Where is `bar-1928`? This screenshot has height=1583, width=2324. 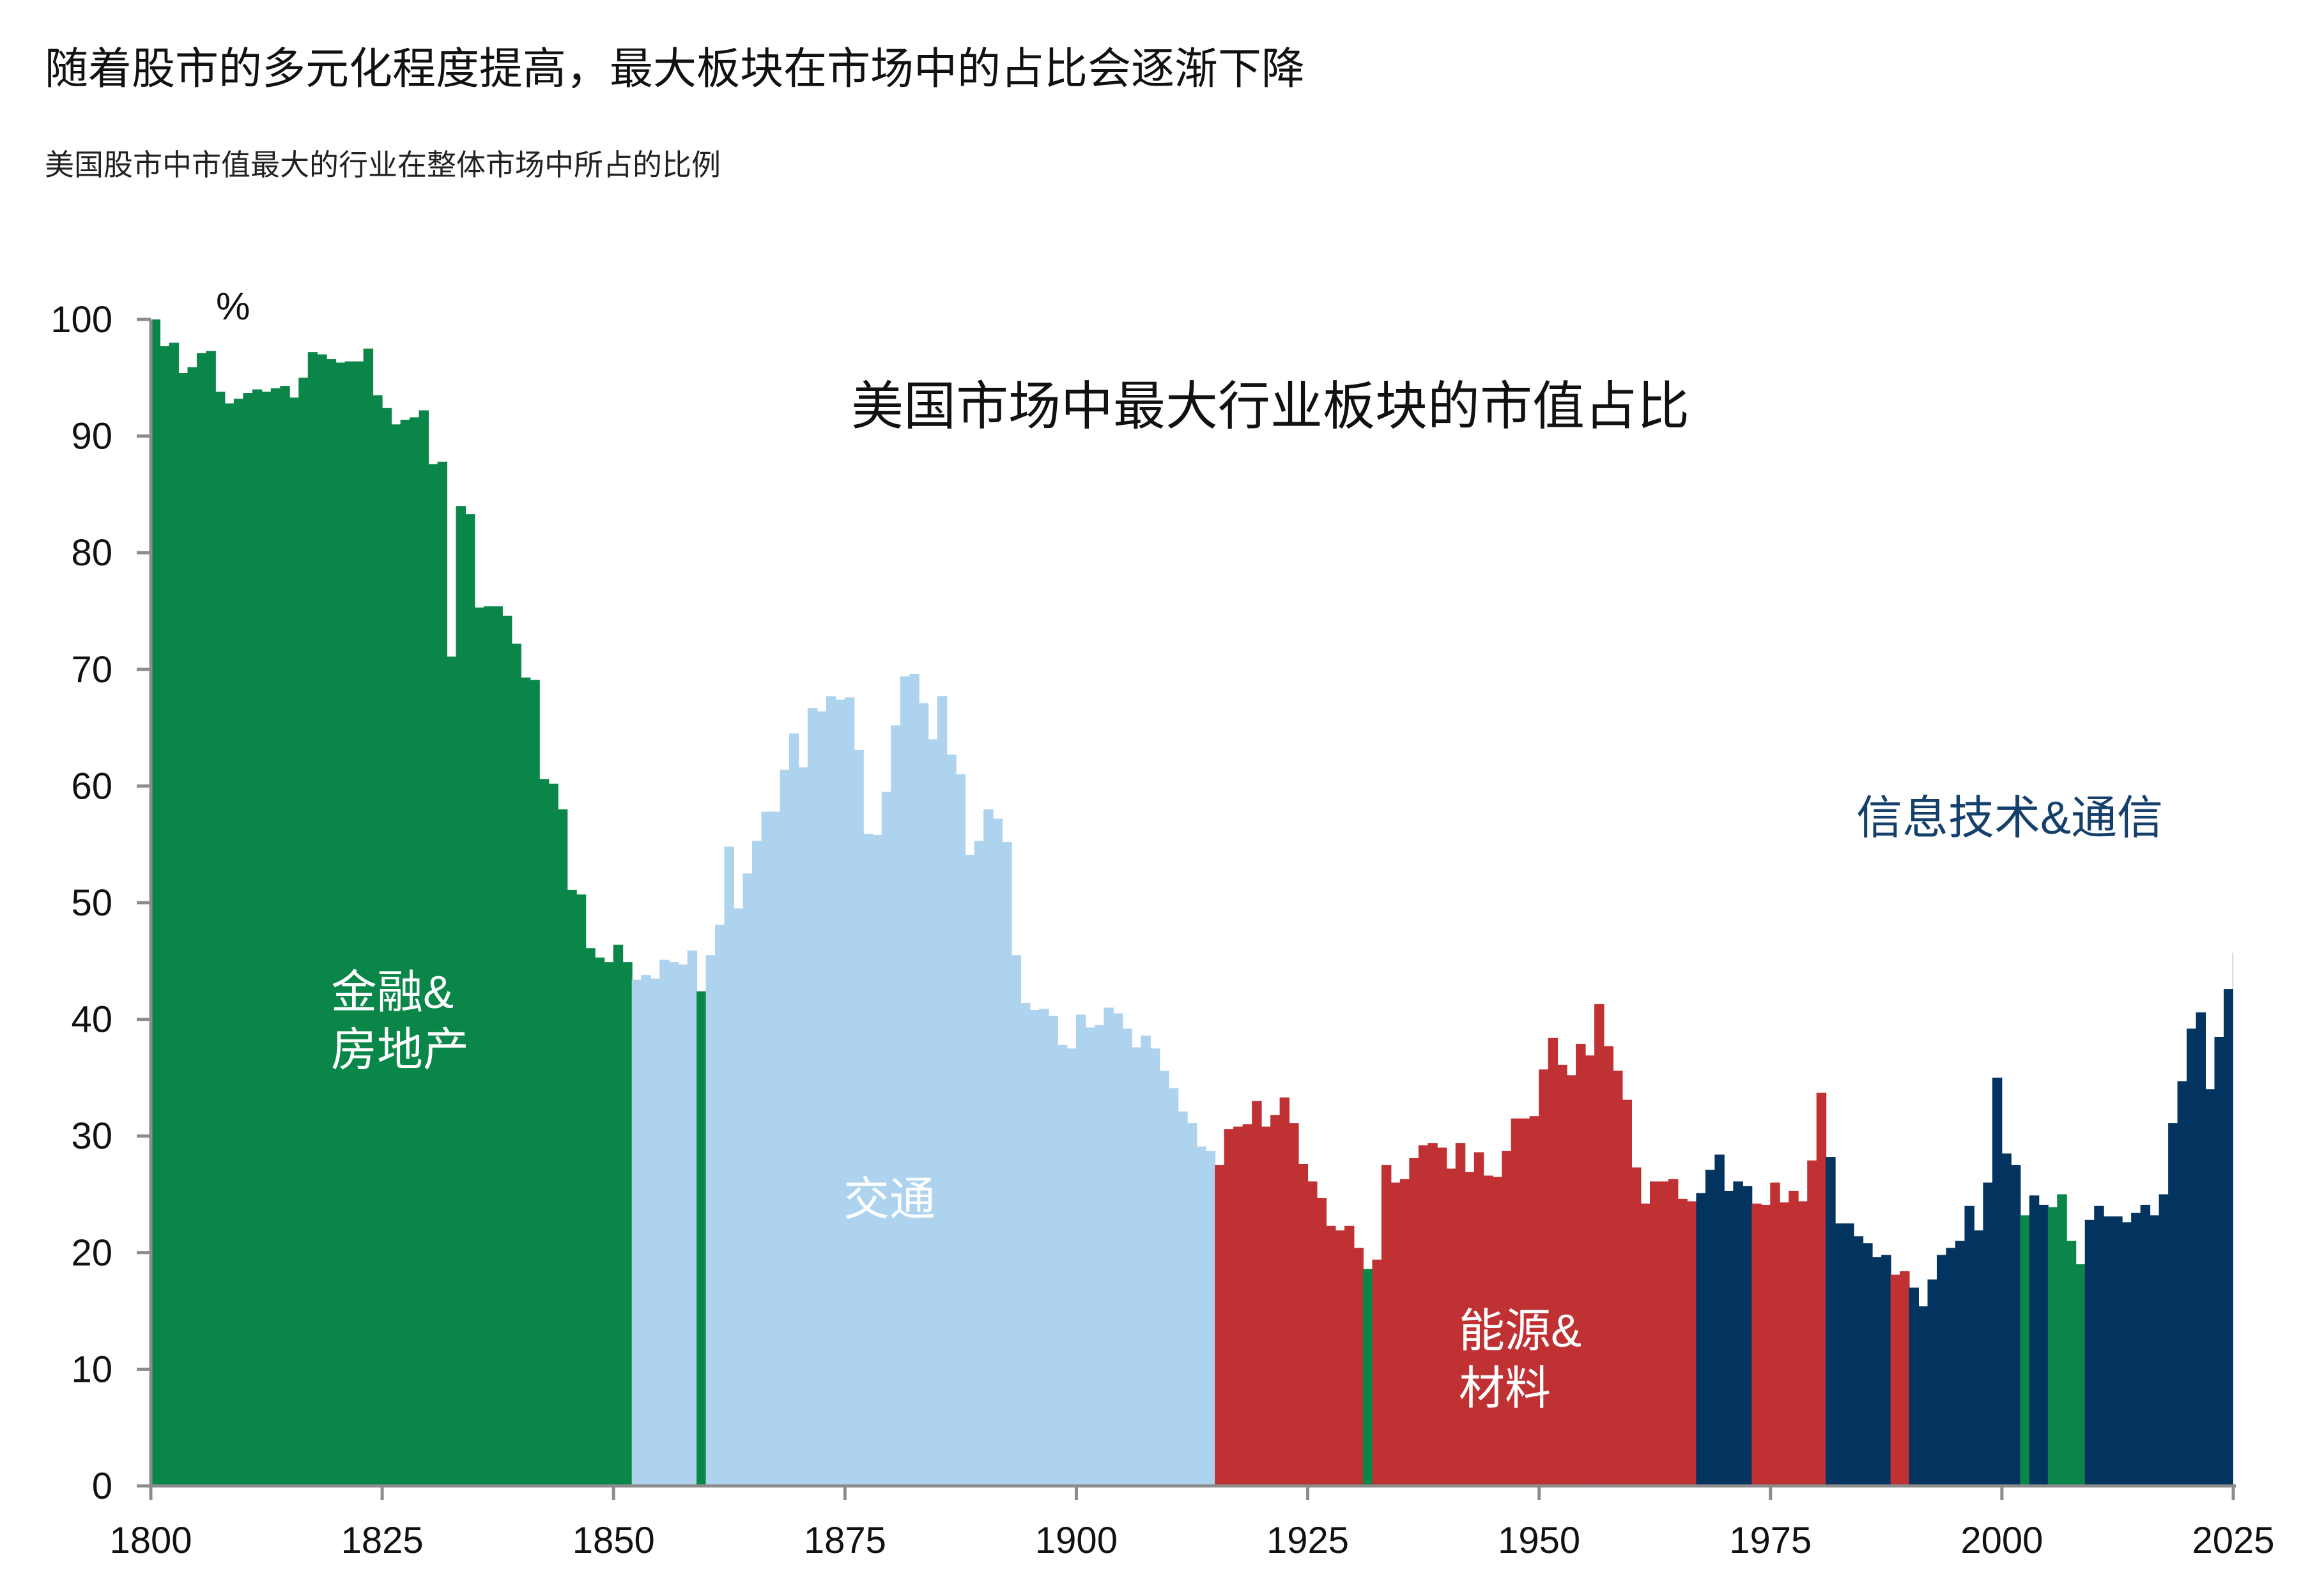
bar-1928 is located at coordinates (1340, 1358).